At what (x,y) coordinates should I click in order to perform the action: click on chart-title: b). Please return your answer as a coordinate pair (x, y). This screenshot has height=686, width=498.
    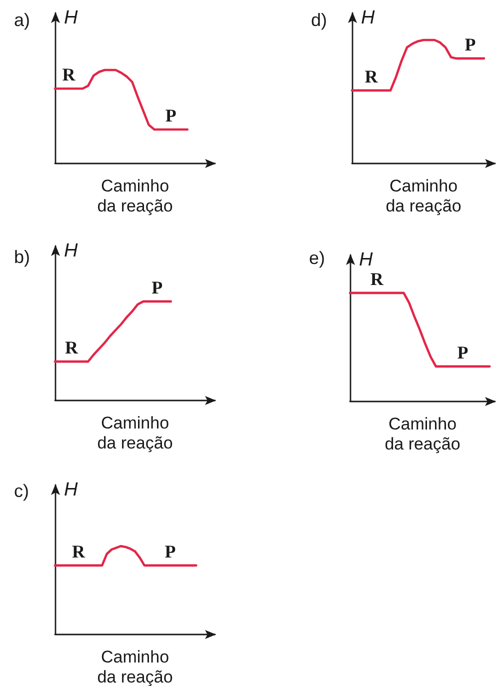
    Looking at the image, I should click on (22, 257).